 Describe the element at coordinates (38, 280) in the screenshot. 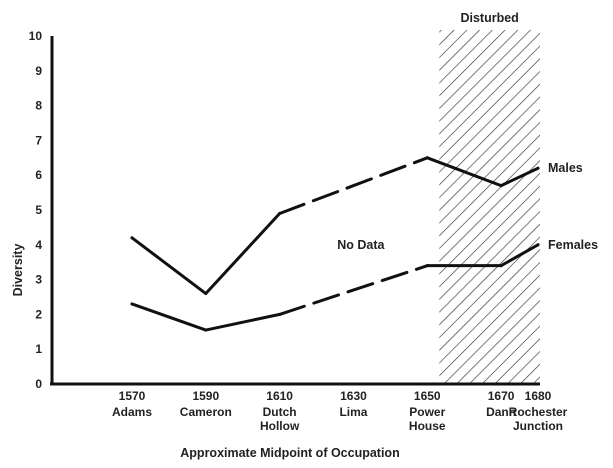

I see `y-tick-label: 3` at that location.